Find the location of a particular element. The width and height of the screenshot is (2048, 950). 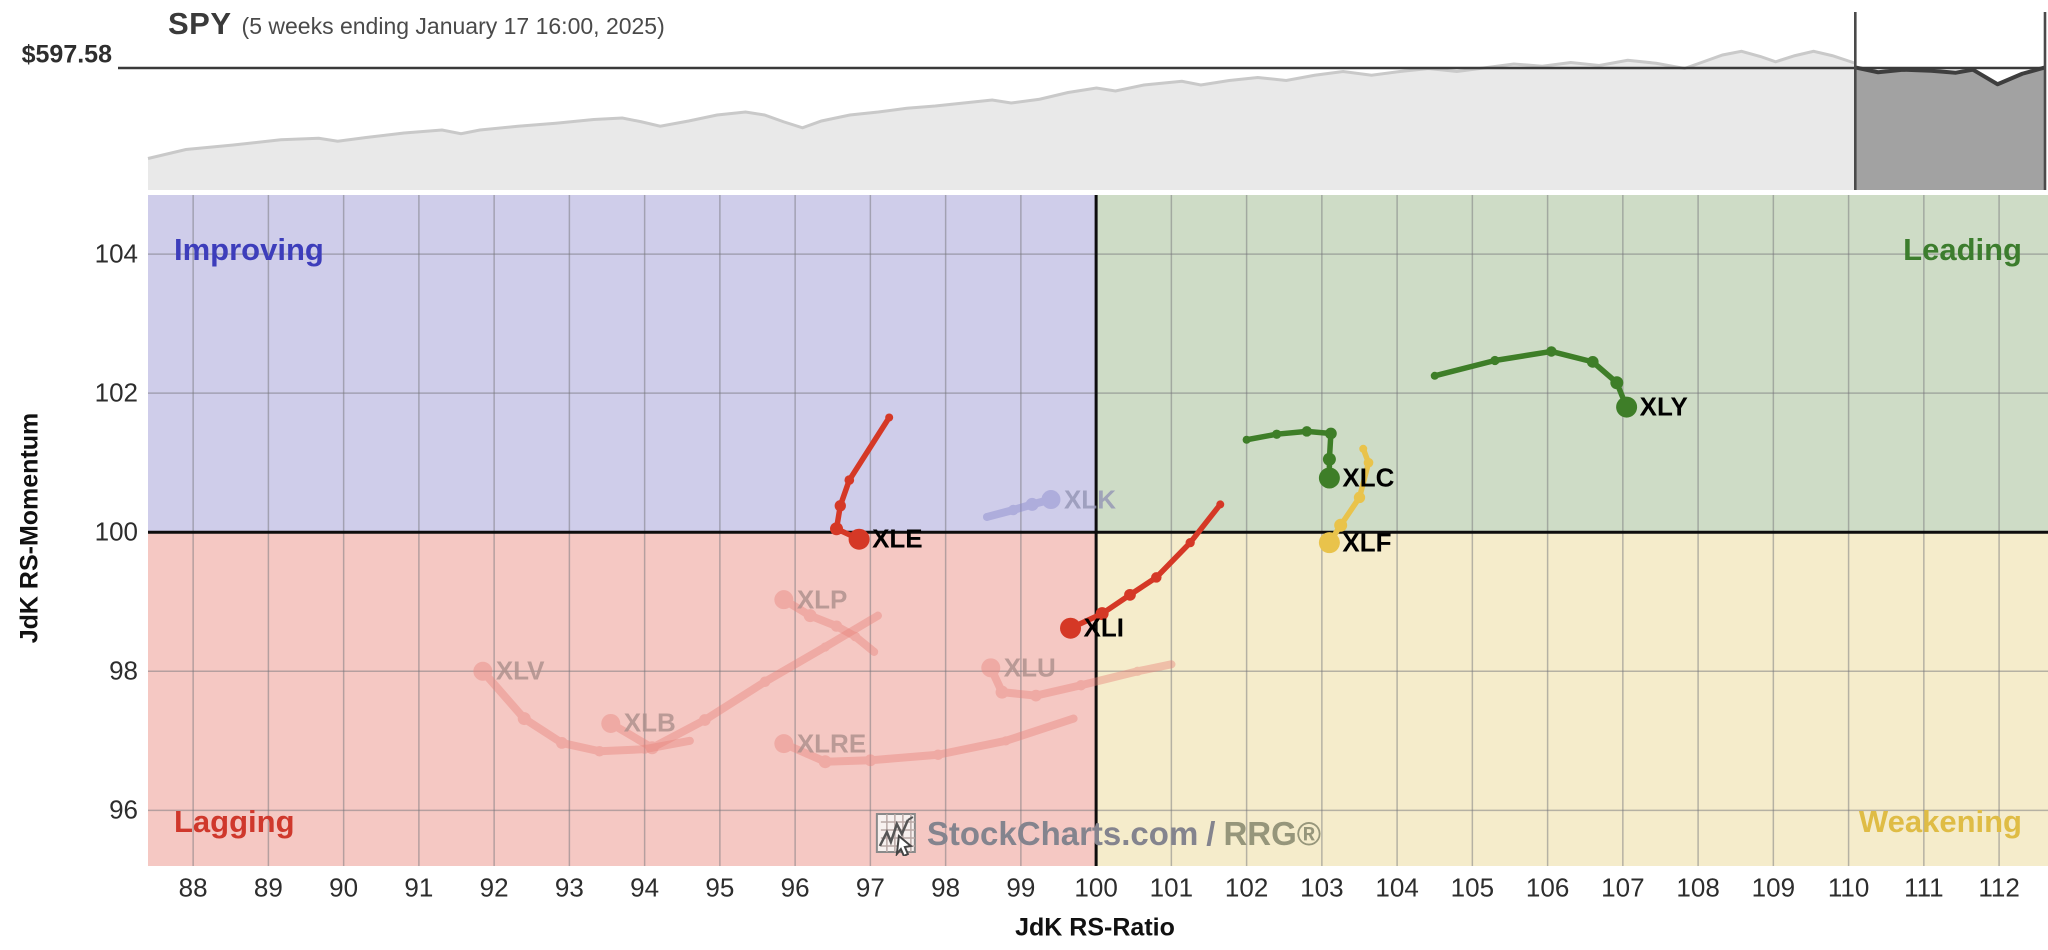

x-tick-label: 95 is located at coordinates (720, 887).